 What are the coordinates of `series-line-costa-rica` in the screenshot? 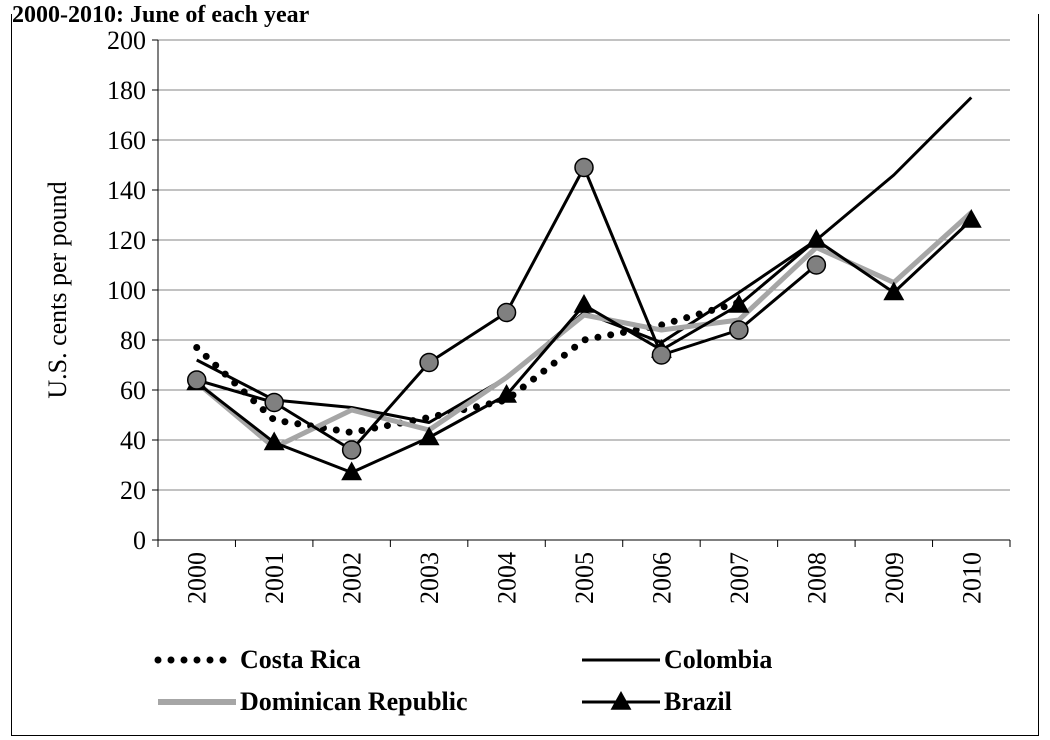 It's located at (468, 368).